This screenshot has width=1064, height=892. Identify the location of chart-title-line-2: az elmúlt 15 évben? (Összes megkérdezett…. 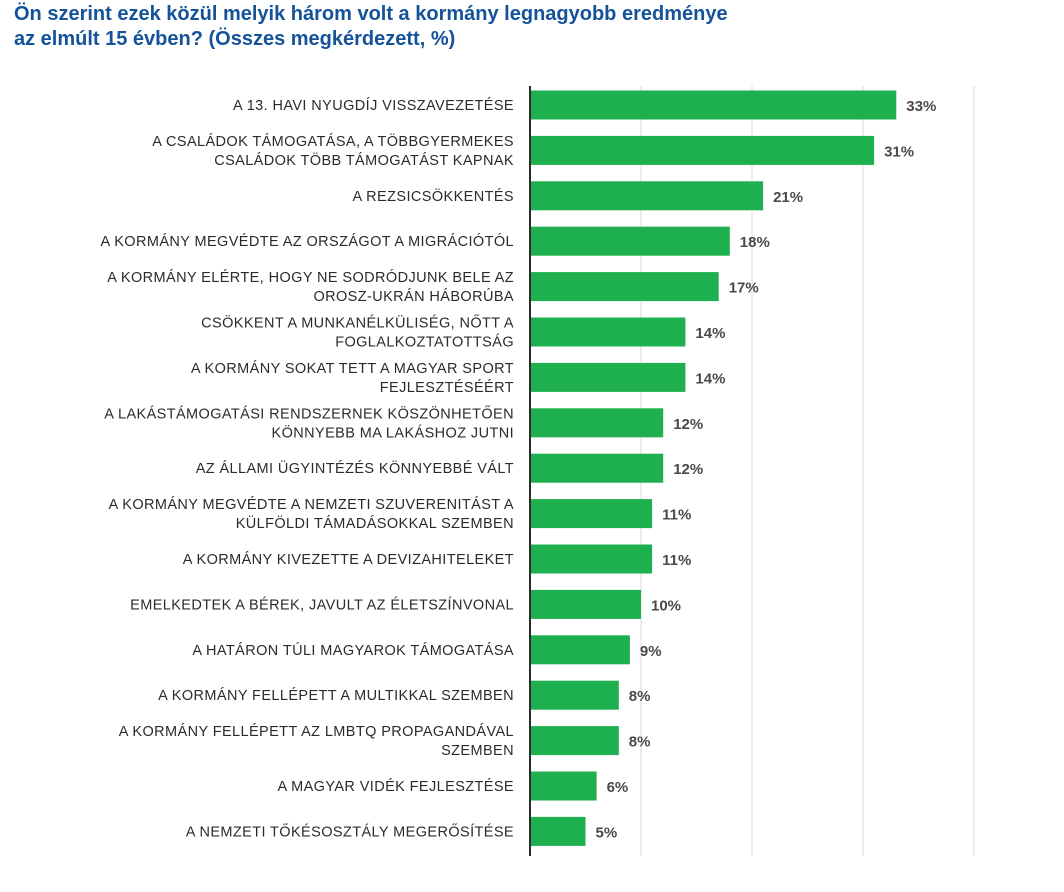
(235, 39).